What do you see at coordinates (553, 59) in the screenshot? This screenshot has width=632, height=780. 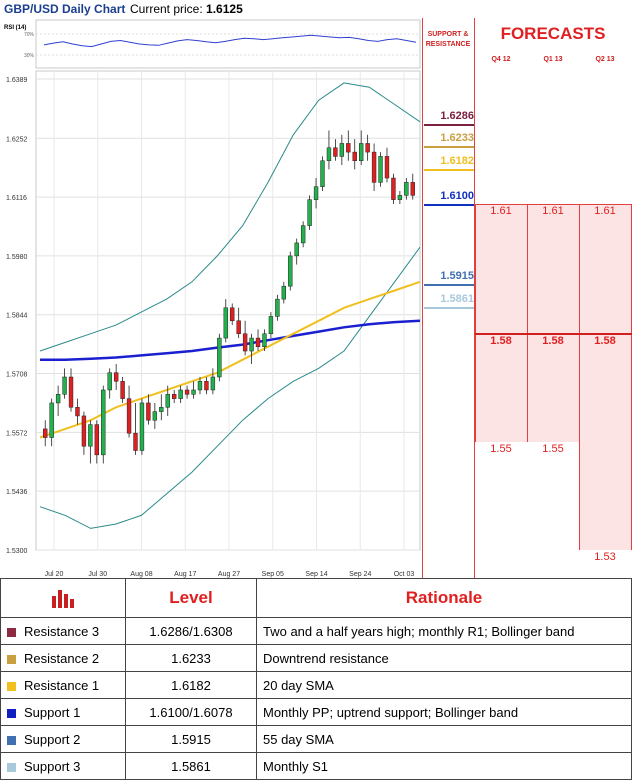 I see `quarter-header: Q1 13` at bounding box center [553, 59].